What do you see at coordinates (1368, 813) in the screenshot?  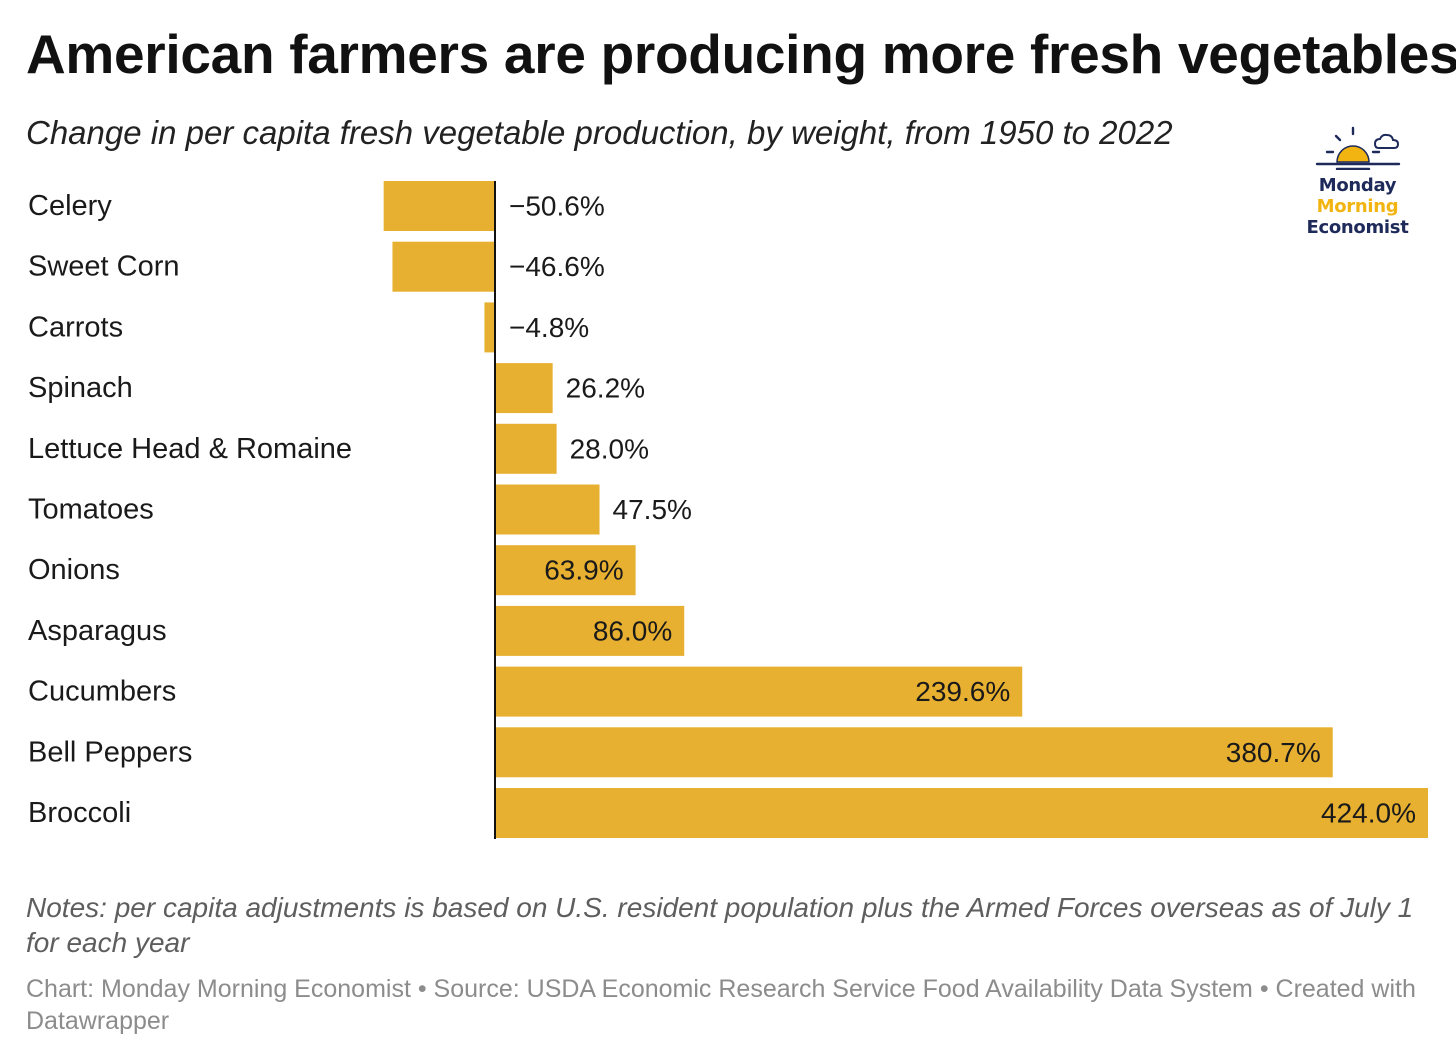 I see `value-label-broccoli: 424.0%` at bounding box center [1368, 813].